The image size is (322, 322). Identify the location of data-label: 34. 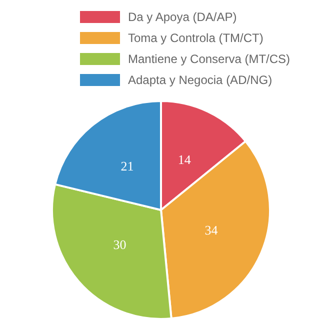
(211, 230).